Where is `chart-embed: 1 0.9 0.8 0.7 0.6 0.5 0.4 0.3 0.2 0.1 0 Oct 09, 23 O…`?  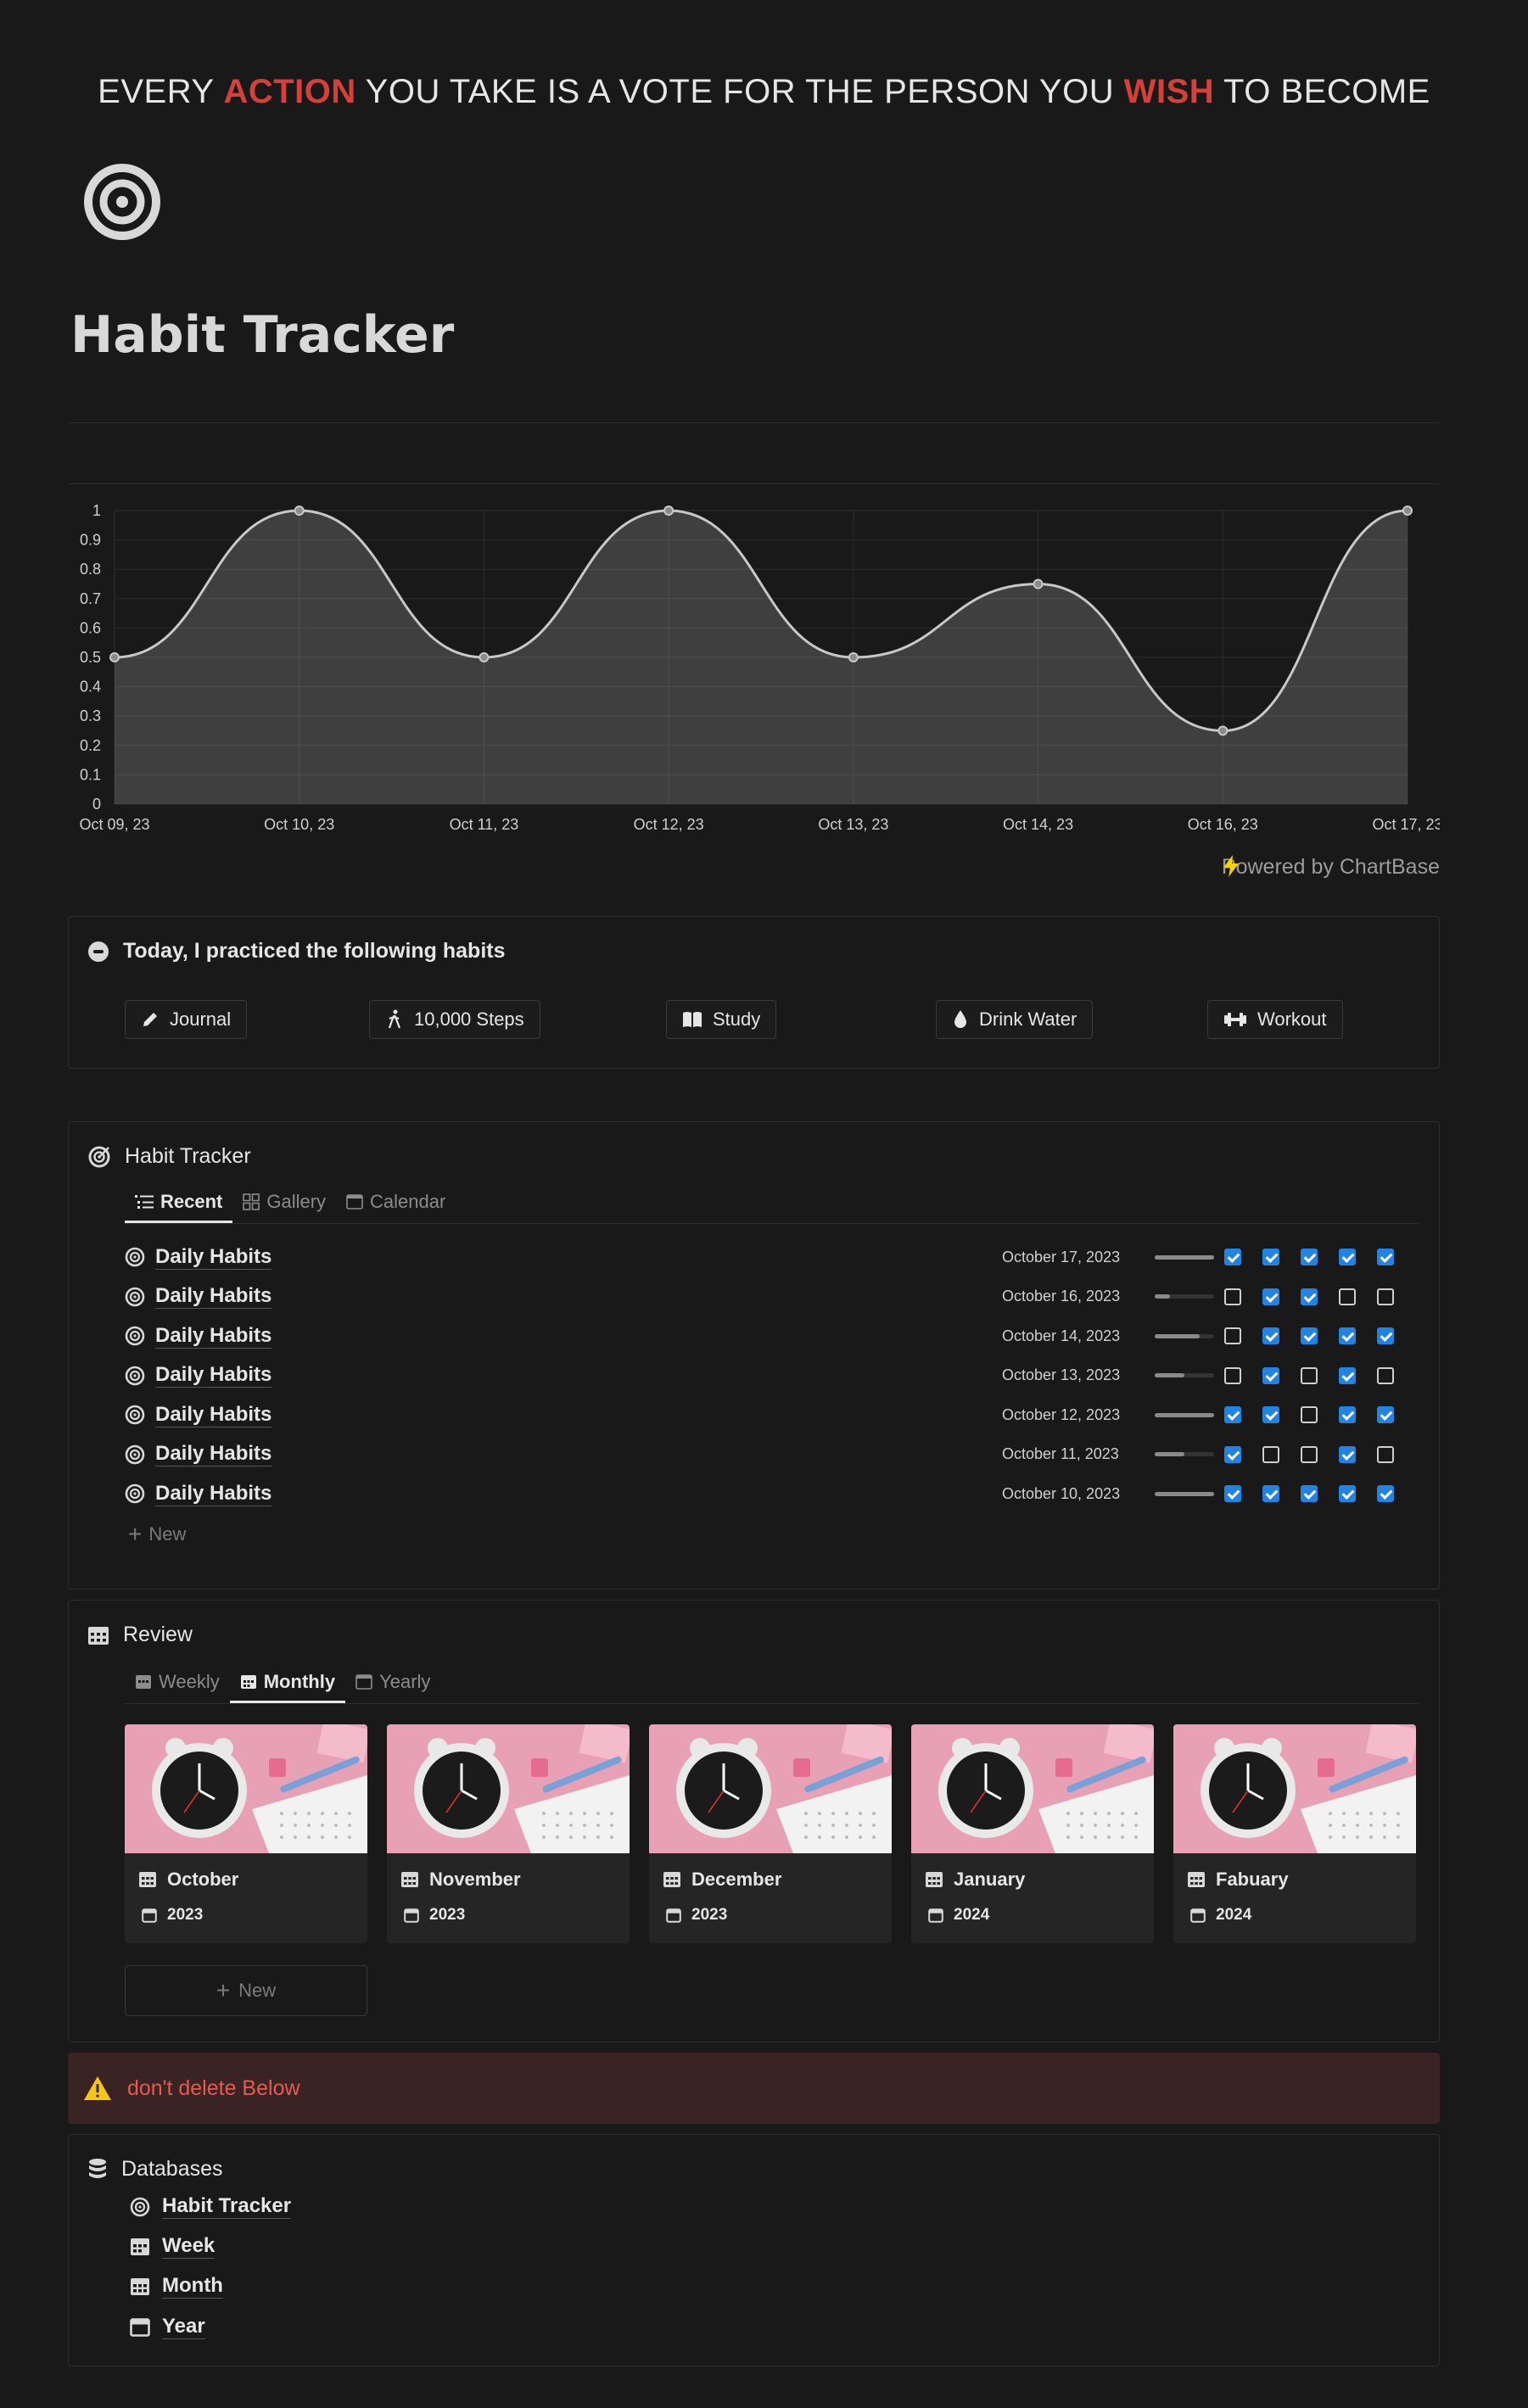
chart-embed: 1 0.9 0.8 0.7 0.6 0.5 0.4 0.3 0.2 0.1 0 Oct 09, 23 O… is located at coordinates (754, 682).